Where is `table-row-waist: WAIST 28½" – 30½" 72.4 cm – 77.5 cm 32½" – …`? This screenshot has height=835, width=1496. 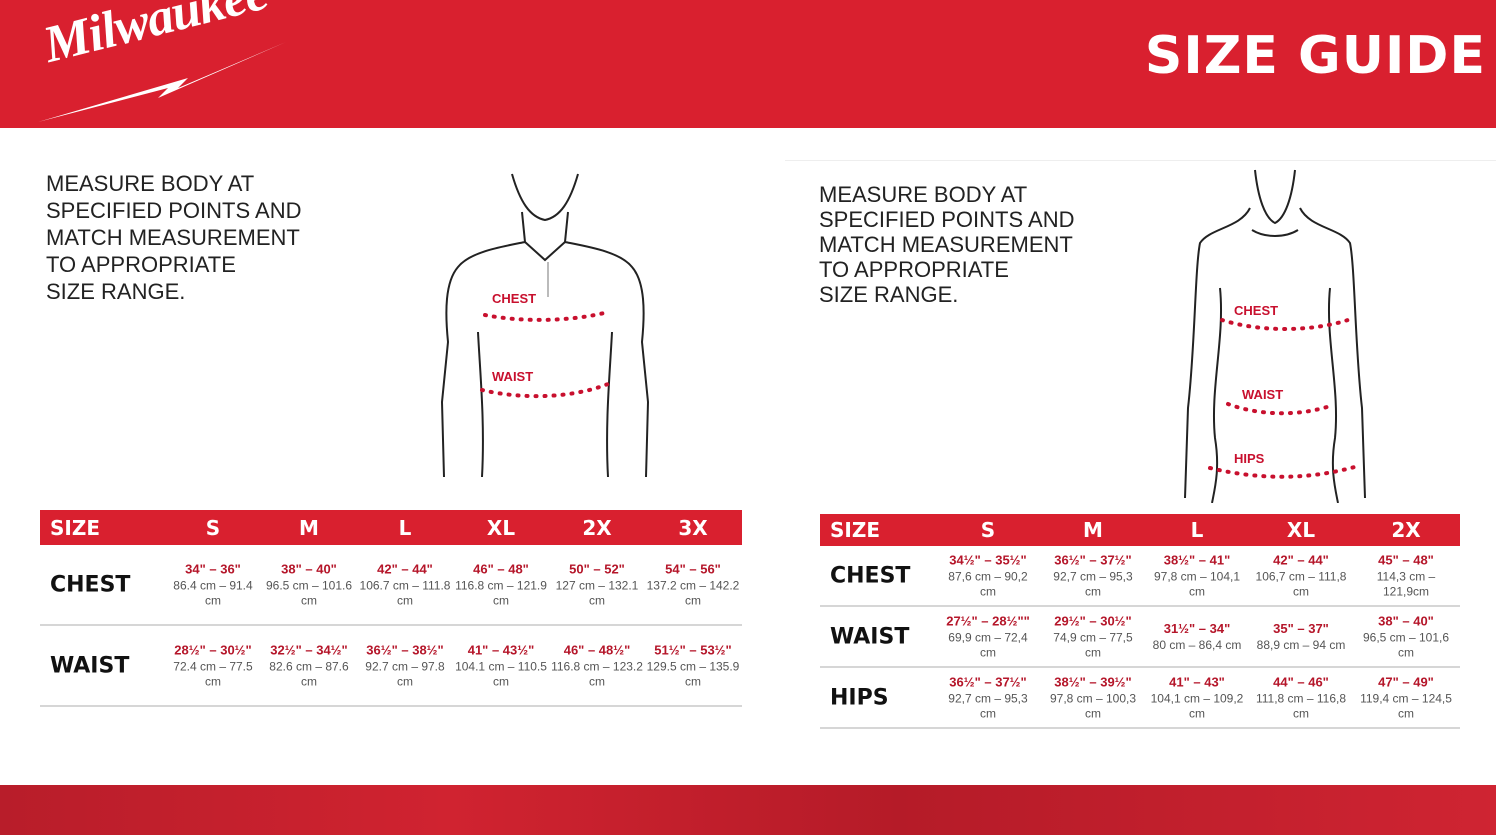 table-row-waist: WAIST 28½" – 30½" 72.4 cm – 77.5 cm 32½" – … is located at coordinates (391, 666).